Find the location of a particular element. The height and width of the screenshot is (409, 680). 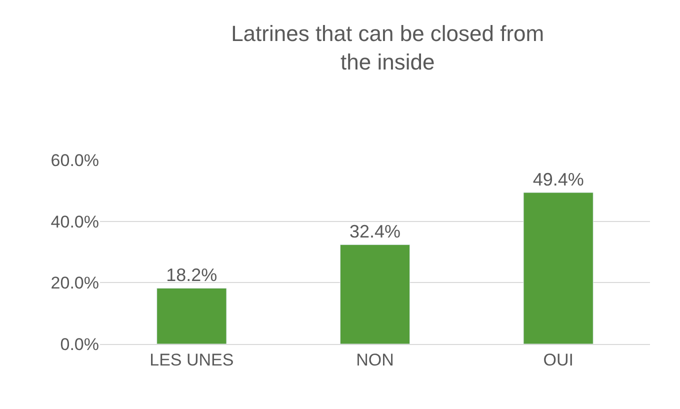

y-tick-label: 40.0% is located at coordinates (74, 222).